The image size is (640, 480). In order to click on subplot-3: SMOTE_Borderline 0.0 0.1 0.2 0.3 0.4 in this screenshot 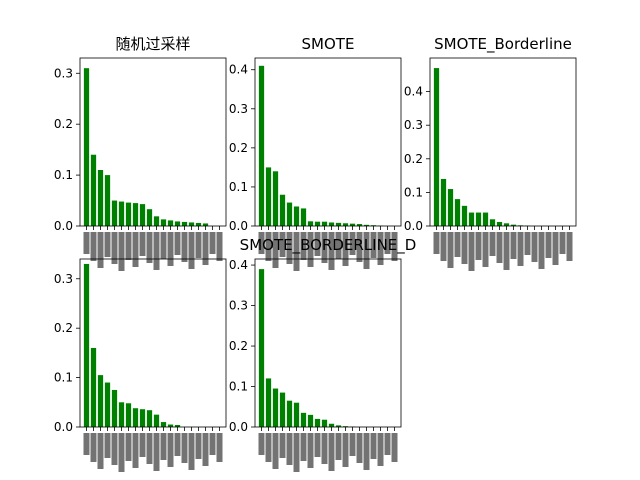, I will do `click(490, 153)`.